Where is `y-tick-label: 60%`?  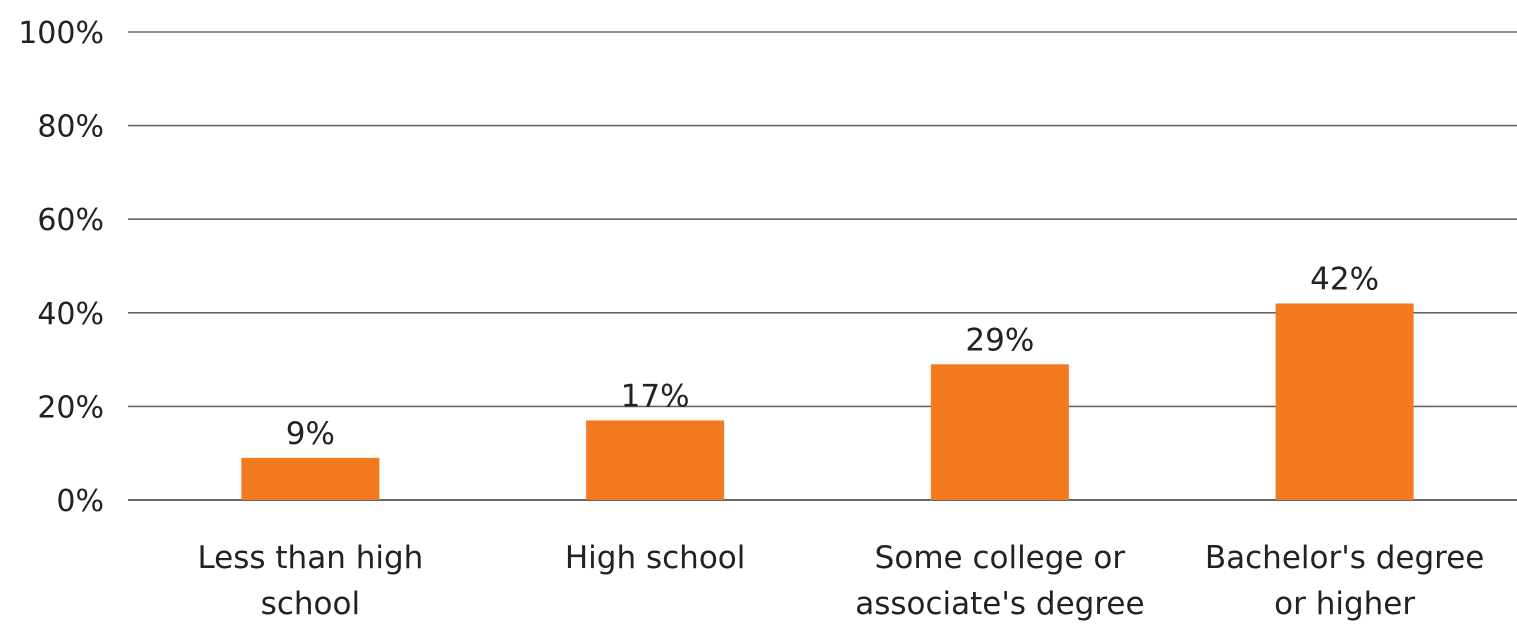 y-tick-label: 60% is located at coordinates (70, 220).